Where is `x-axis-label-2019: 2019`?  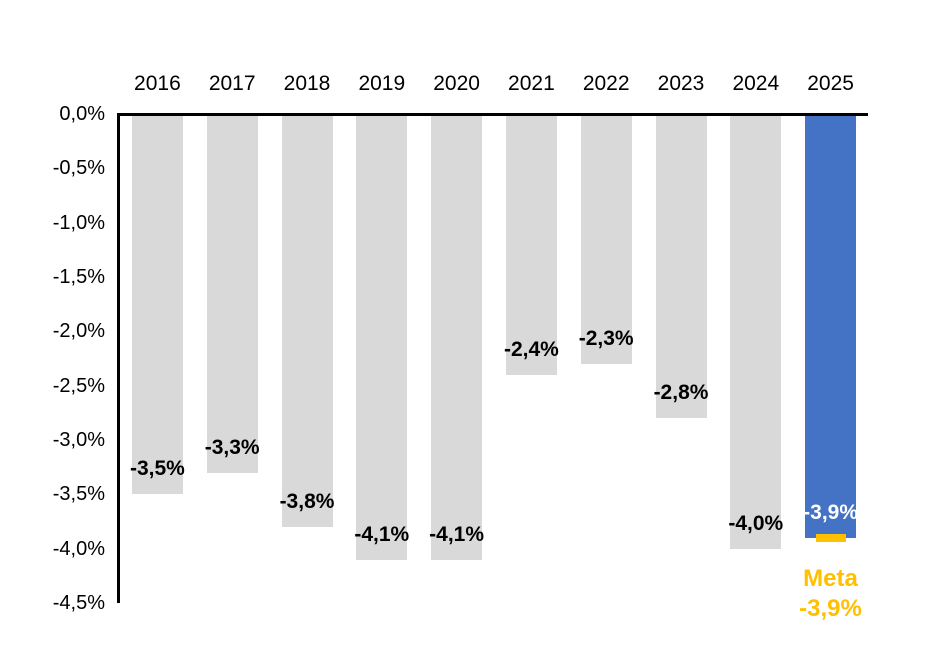
x-axis-label-2019: 2019 is located at coordinates (382, 83).